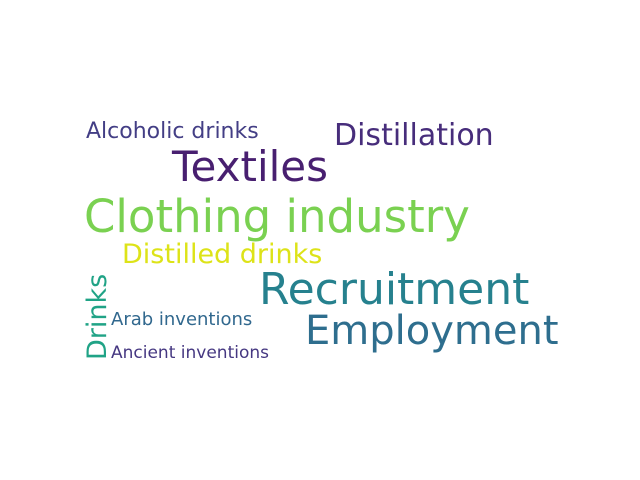  Describe the element at coordinates (190, 353) in the screenshot. I see `word-ancient-inventions: Ancient inventions` at that location.